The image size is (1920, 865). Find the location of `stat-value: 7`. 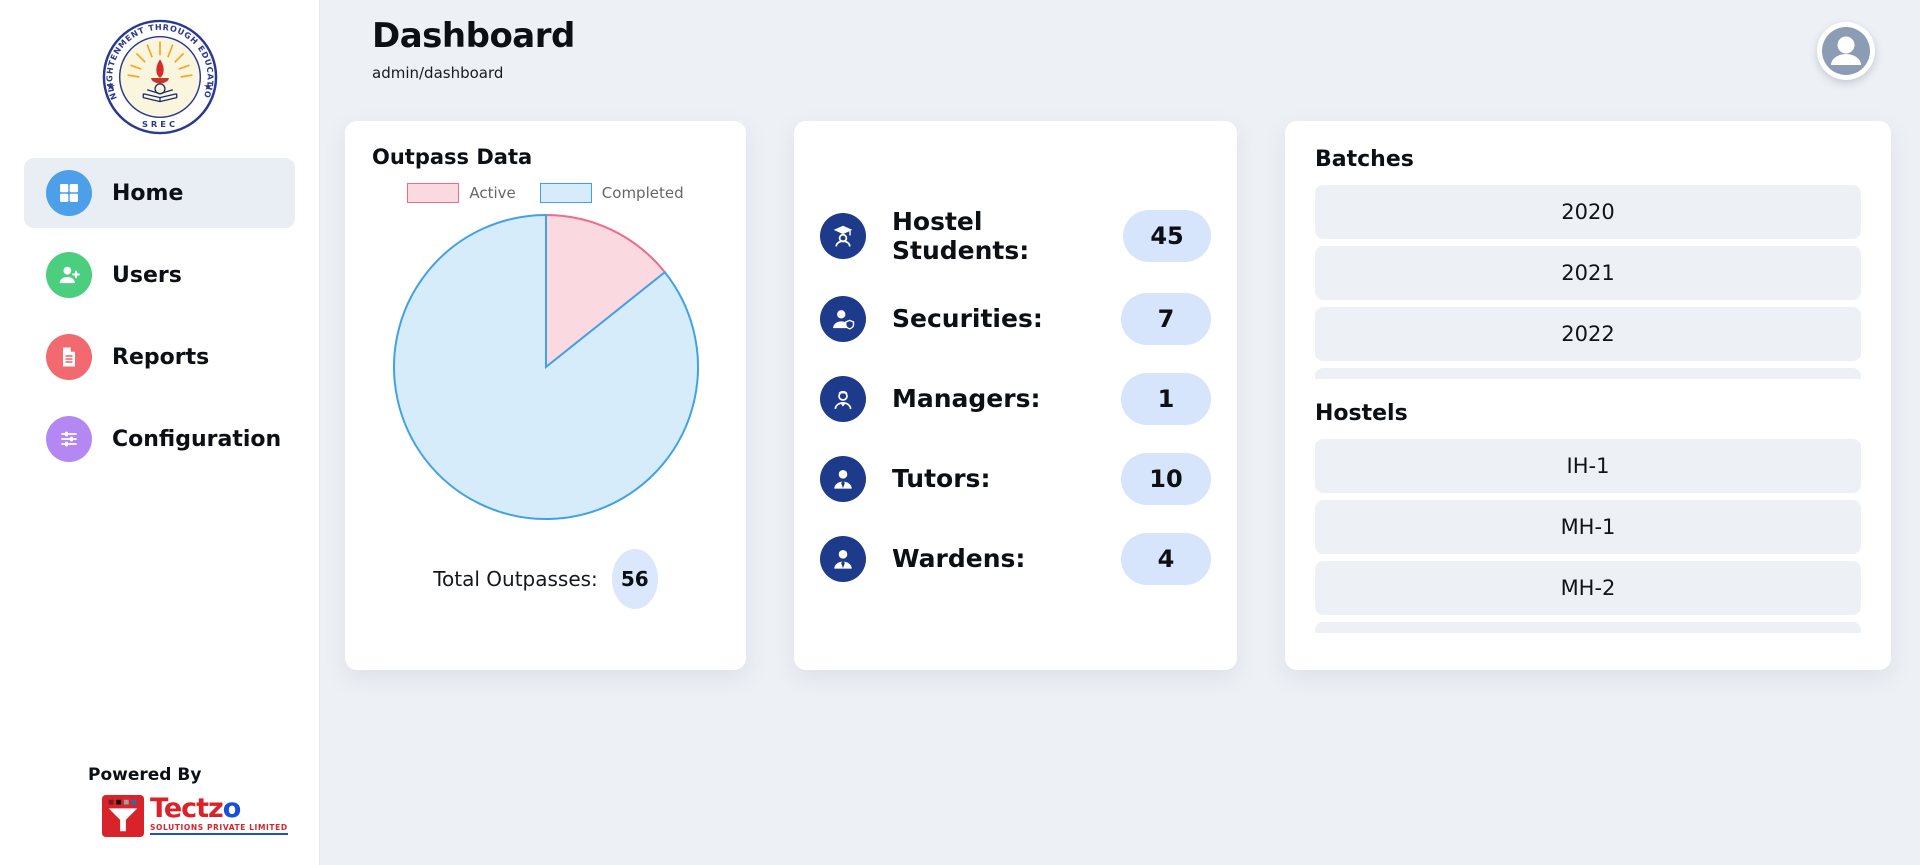

stat-value: 7 is located at coordinates (1166, 318).